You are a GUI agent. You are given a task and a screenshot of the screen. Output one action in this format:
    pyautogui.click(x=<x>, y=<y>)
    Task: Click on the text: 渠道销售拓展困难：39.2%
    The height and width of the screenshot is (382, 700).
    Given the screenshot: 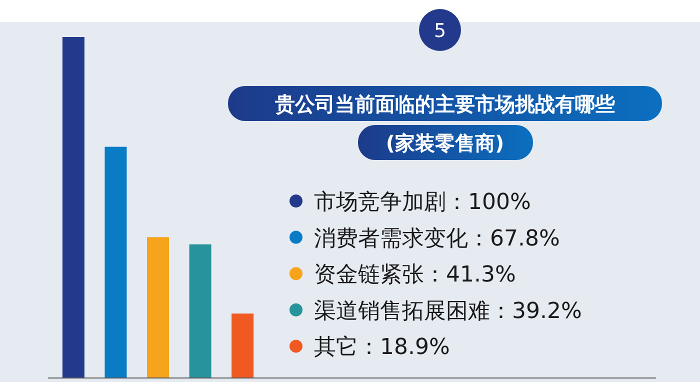 What is the action you would take?
    pyautogui.click(x=448, y=311)
    